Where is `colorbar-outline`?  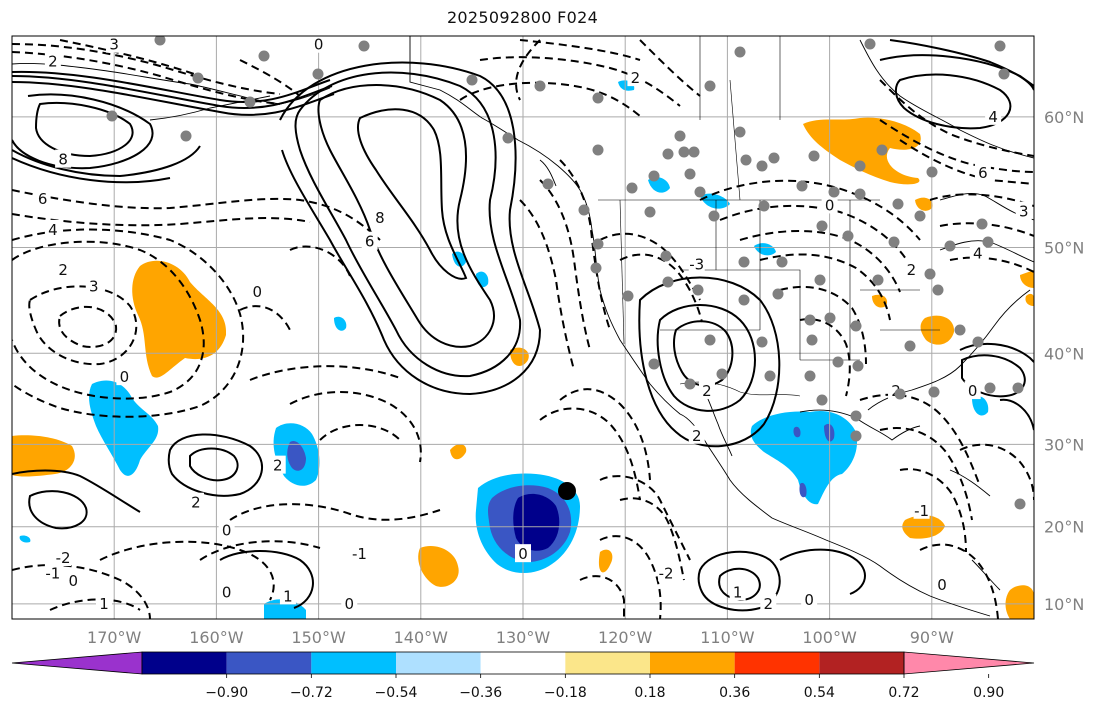
colorbar-outline is located at coordinates (523, 663).